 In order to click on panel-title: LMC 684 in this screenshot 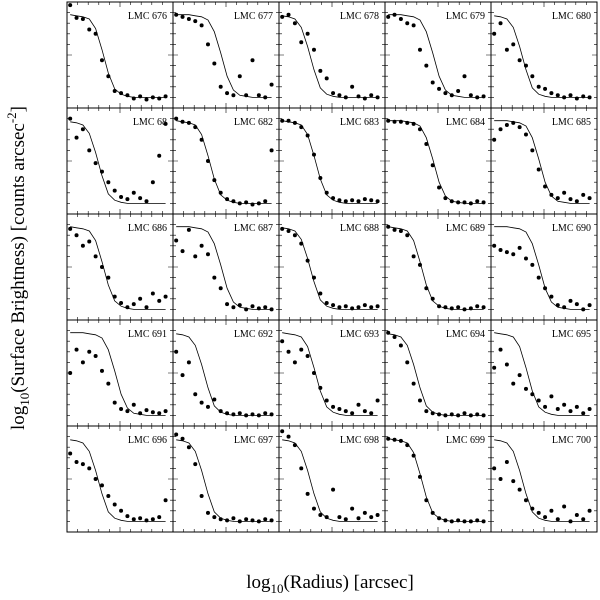, I will do `click(465, 122)`.